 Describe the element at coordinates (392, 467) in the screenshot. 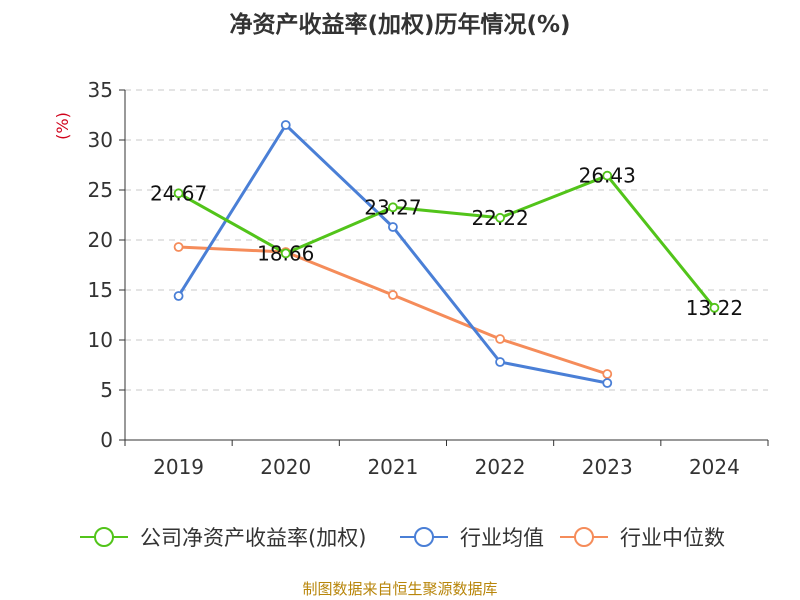

I see `x-tick-label: 2021` at that location.